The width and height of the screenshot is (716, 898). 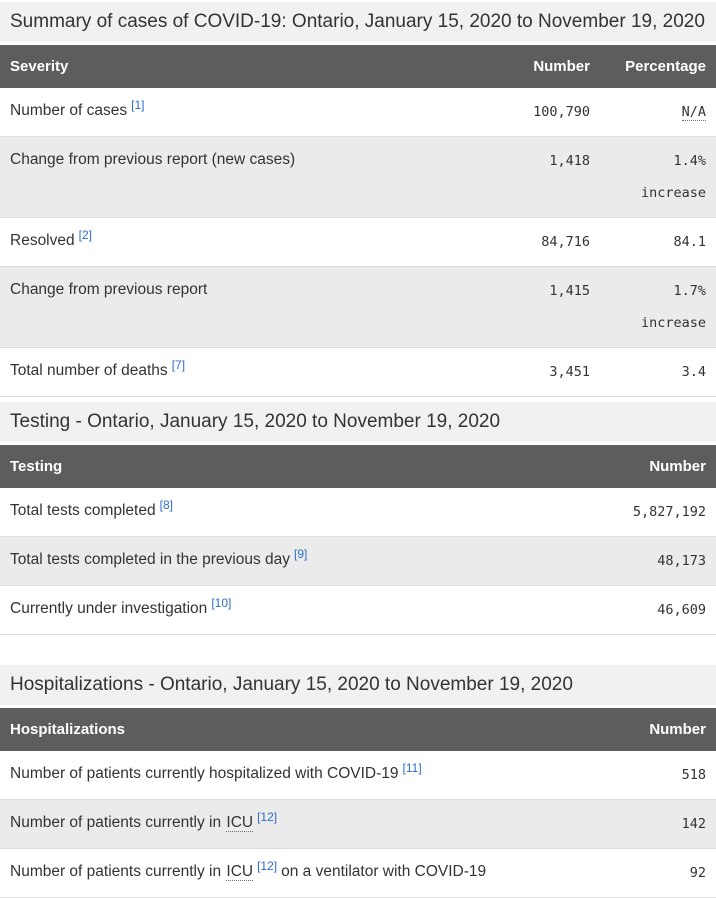 I want to click on row-label: Change from previous report (new cases), so click(x=153, y=159).